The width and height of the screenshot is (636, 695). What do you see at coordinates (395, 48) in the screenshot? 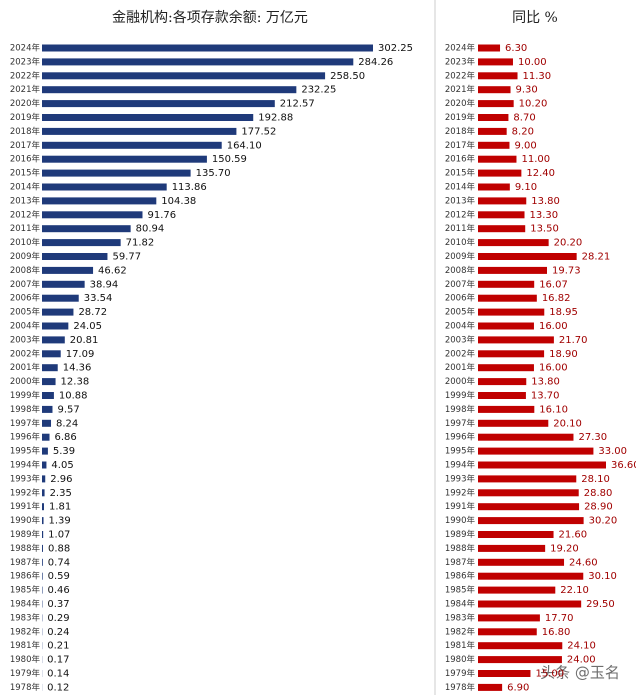
I see `value-label: 302.25` at bounding box center [395, 48].